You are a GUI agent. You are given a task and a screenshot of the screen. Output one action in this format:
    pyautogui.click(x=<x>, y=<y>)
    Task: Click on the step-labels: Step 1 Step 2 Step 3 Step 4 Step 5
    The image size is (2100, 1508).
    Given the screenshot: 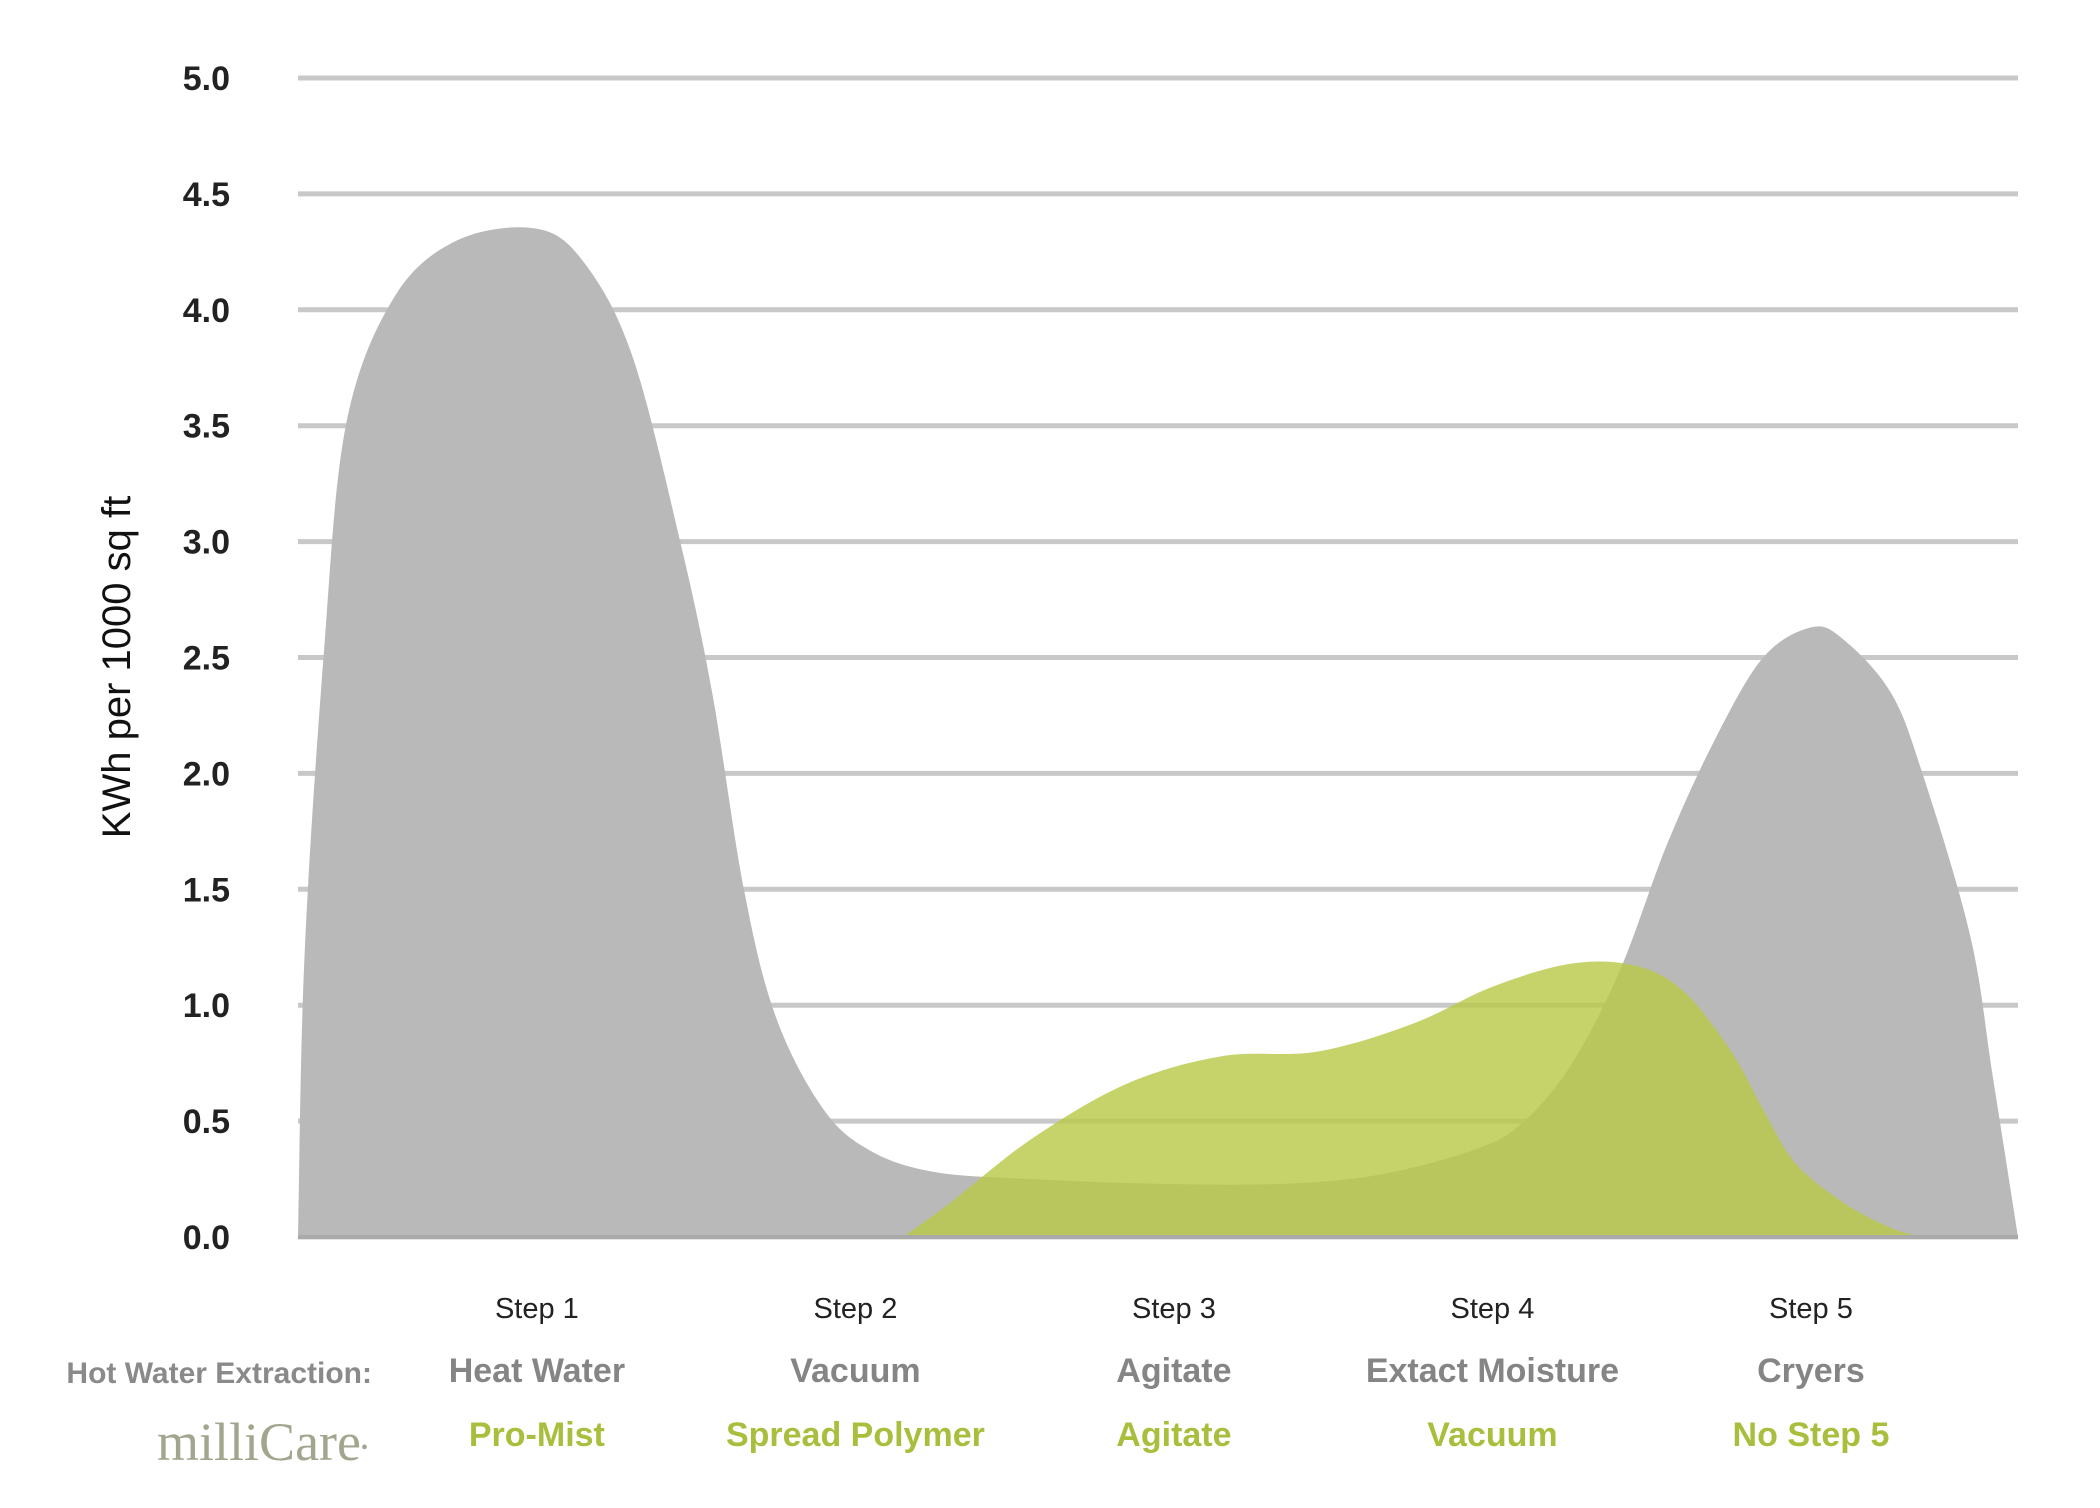 What is the action you would take?
    pyautogui.click(x=1174, y=1309)
    